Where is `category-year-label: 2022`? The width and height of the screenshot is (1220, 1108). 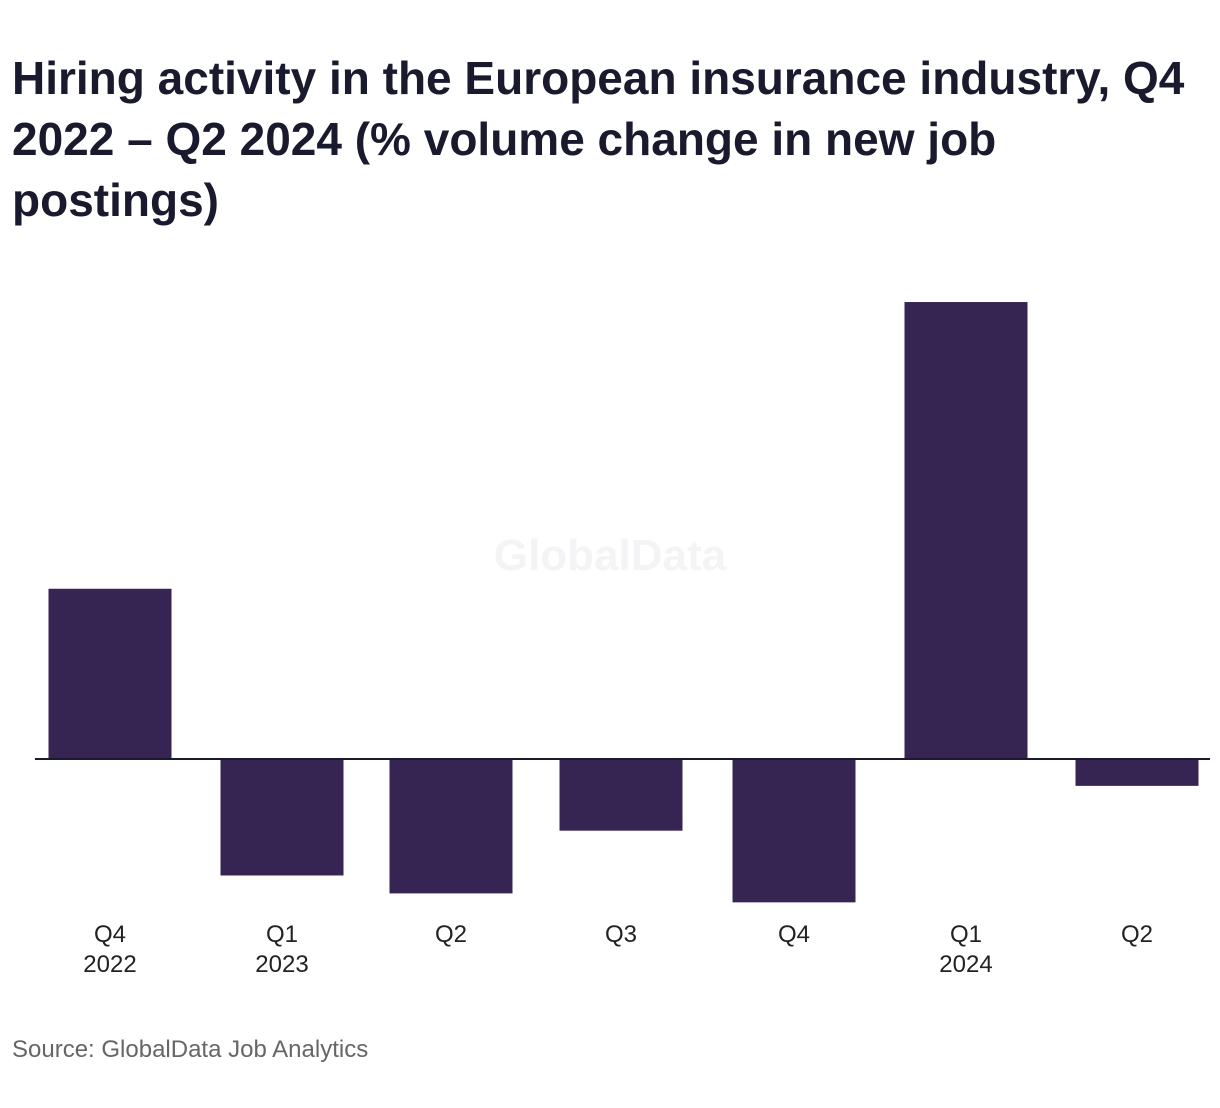 category-year-label: 2022 is located at coordinates (109, 964).